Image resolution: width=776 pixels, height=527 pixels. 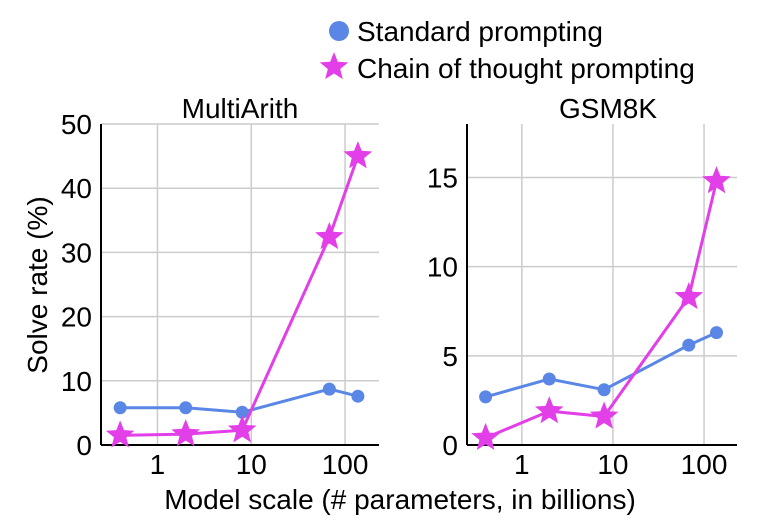 What do you see at coordinates (601, 310) in the screenshot?
I see `series-line-cot` at bounding box center [601, 310].